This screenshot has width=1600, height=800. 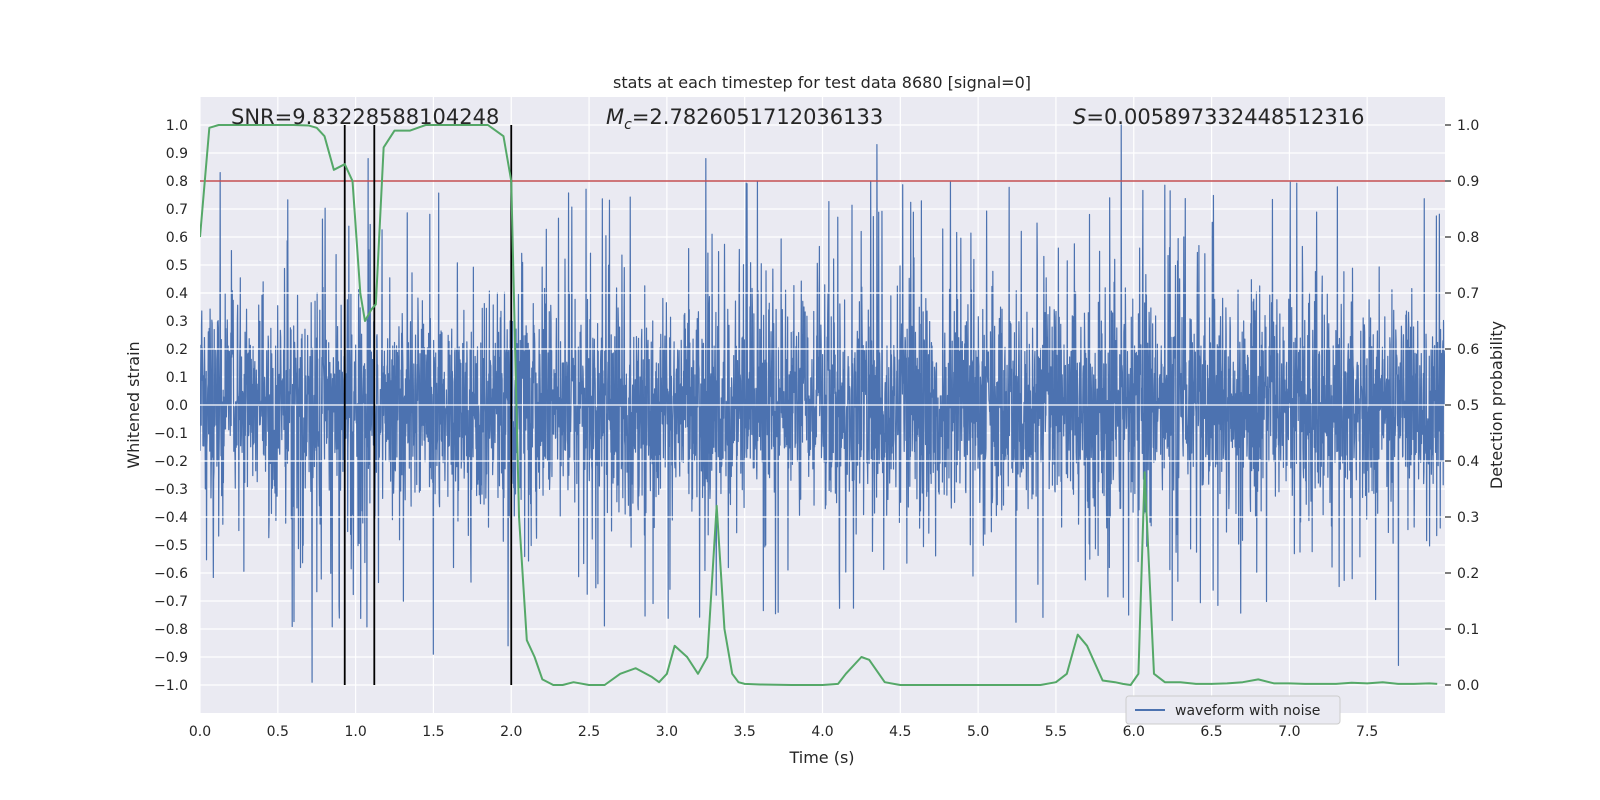 What do you see at coordinates (1468, 630) in the screenshot?
I see `y2-tick-label: 0.1` at bounding box center [1468, 630].